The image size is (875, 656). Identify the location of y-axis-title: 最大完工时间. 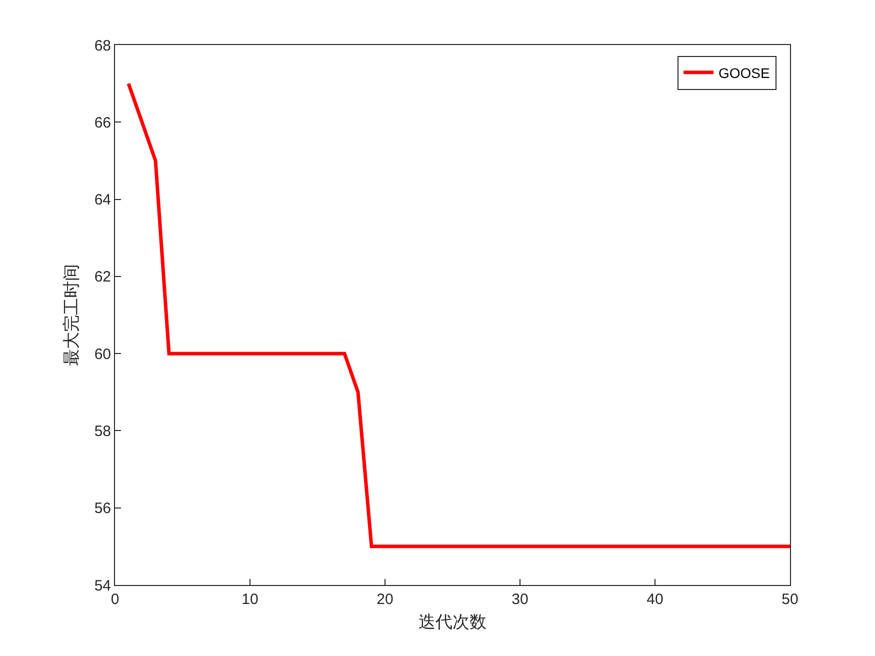
(72, 315).